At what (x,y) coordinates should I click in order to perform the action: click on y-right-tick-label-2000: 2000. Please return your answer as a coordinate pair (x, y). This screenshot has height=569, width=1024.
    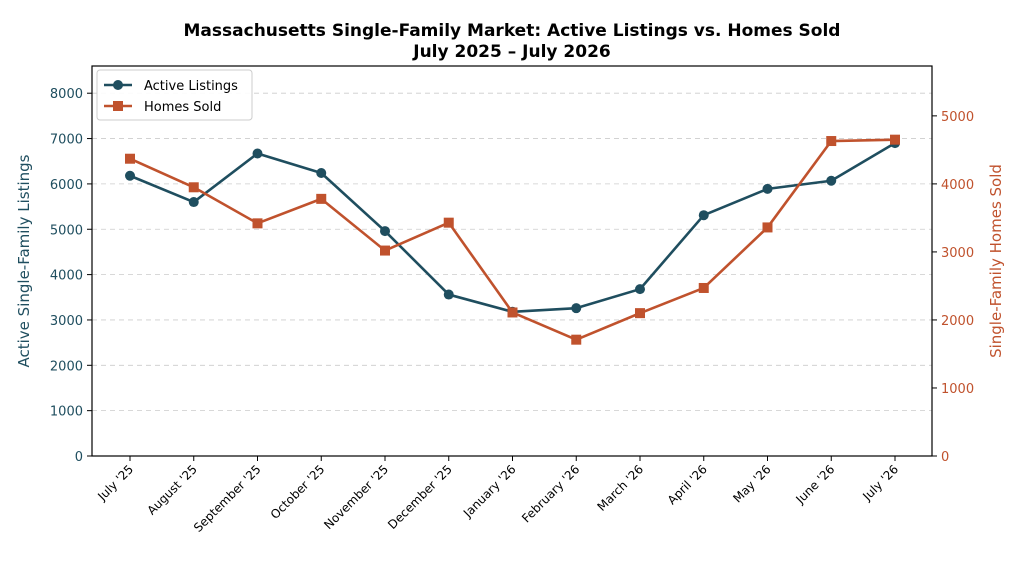
    Looking at the image, I should click on (957, 321).